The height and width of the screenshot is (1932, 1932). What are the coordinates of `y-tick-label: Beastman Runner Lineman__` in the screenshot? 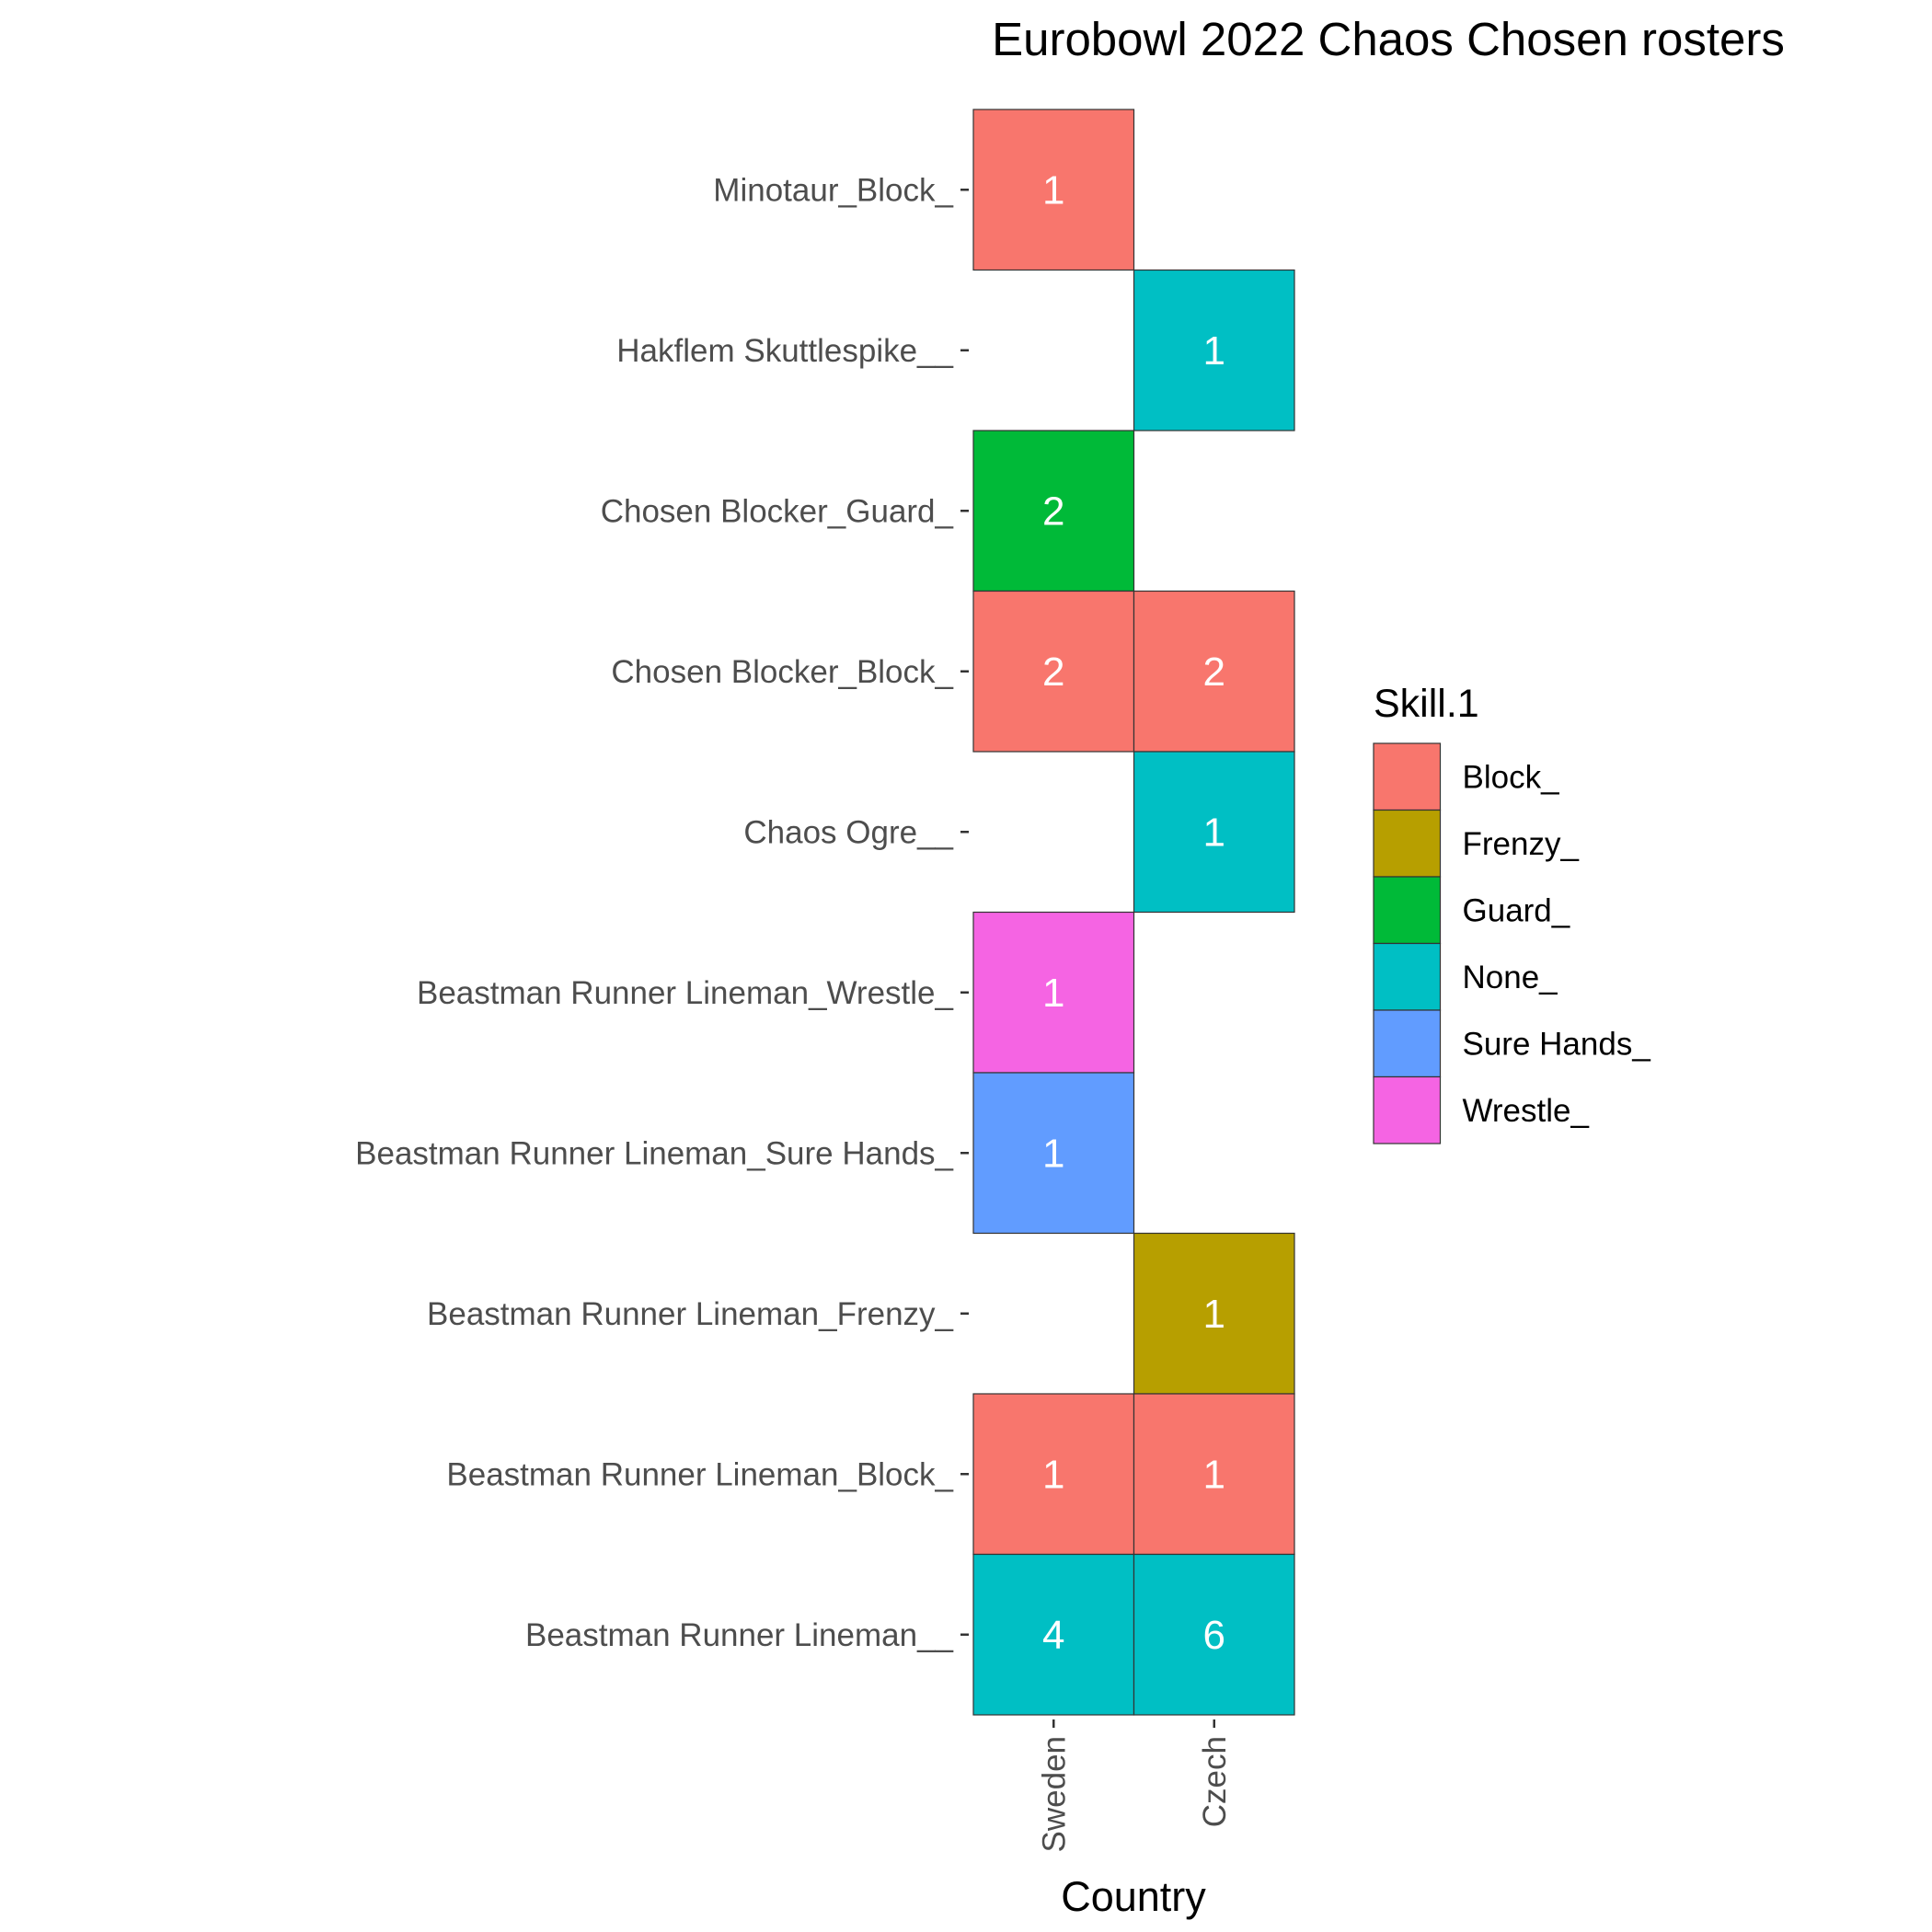 It's located at (739, 1635).